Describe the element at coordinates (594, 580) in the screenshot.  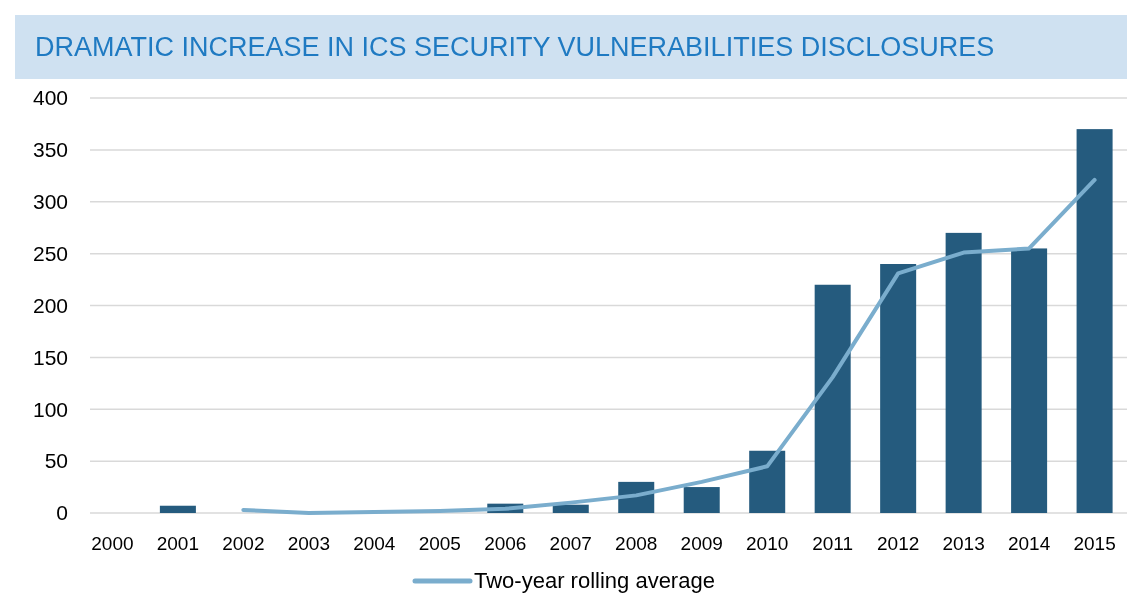
I see `legend-label: Two-year rolling average` at that location.